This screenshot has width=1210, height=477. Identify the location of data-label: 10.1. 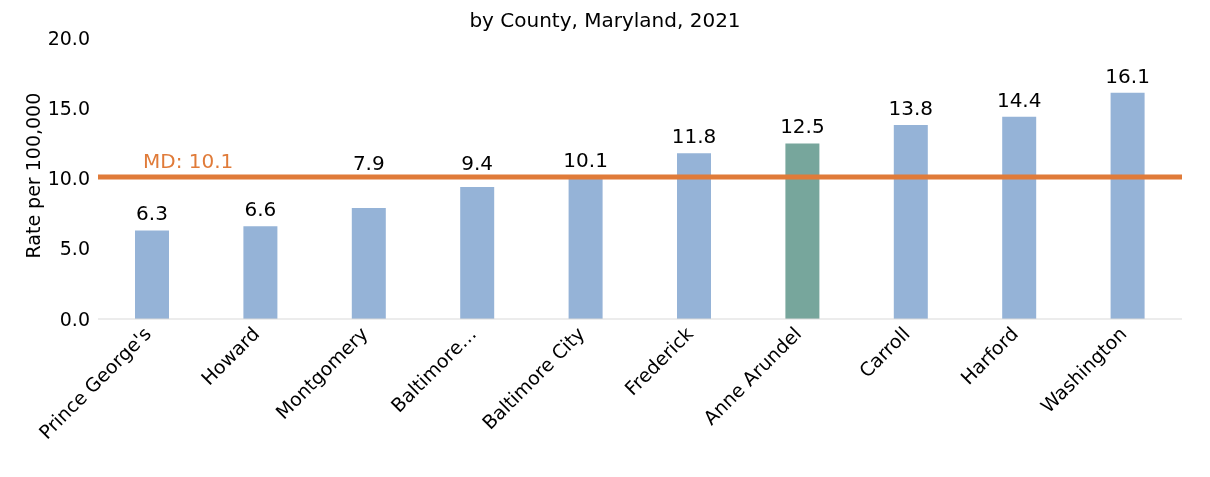
(585, 160).